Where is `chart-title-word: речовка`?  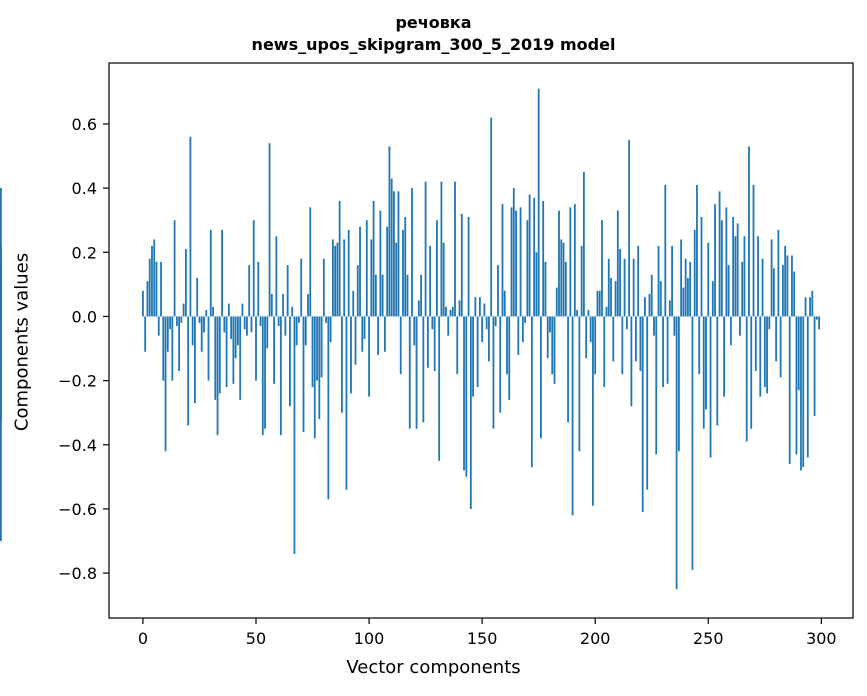 chart-title-word: речовка is located at coordinates (433, 22).